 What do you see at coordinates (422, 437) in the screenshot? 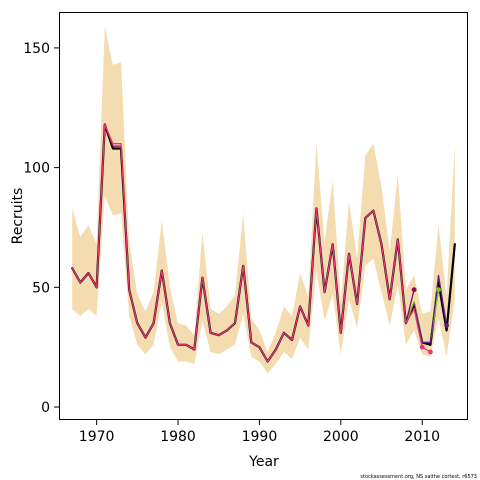
I see `x-tick-label: 2010` at bounding box center [422, 437].